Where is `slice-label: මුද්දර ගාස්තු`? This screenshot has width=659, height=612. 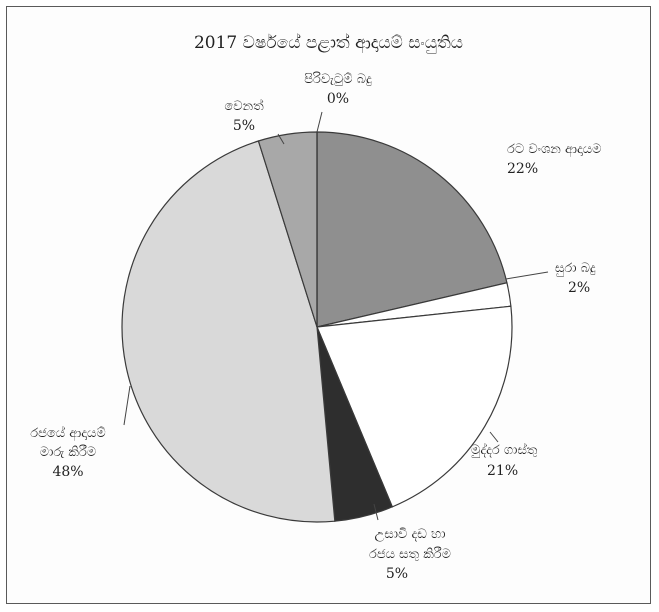
slice-label: මුද්දර ගාස්තු is located at coordinates (504, 450).